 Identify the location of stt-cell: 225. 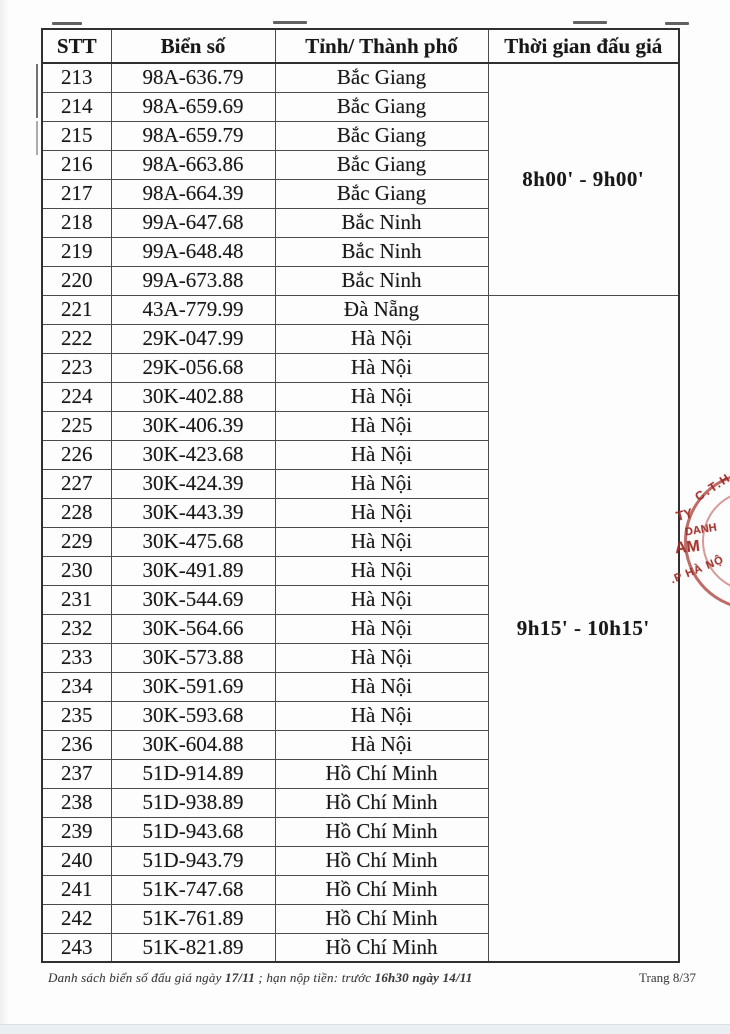
(76, 425).